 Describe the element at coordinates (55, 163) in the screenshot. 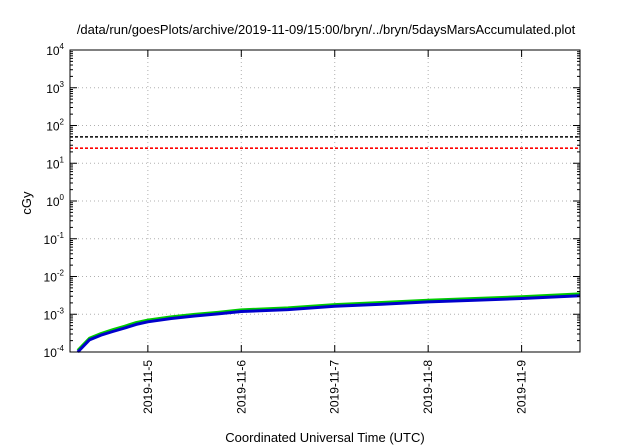

I see `y-tick-label: 10¹` at that location.